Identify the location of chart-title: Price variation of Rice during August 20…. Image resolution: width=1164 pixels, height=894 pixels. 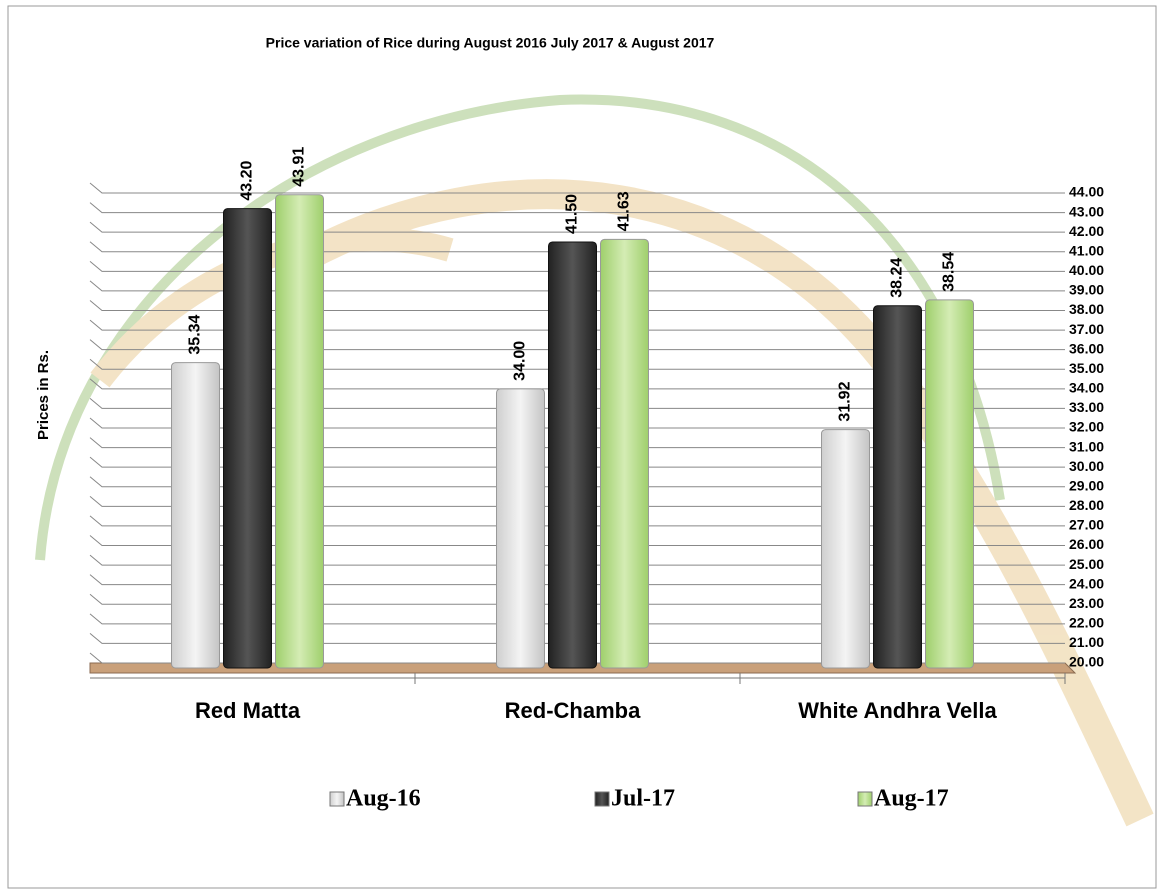
(490, 43).